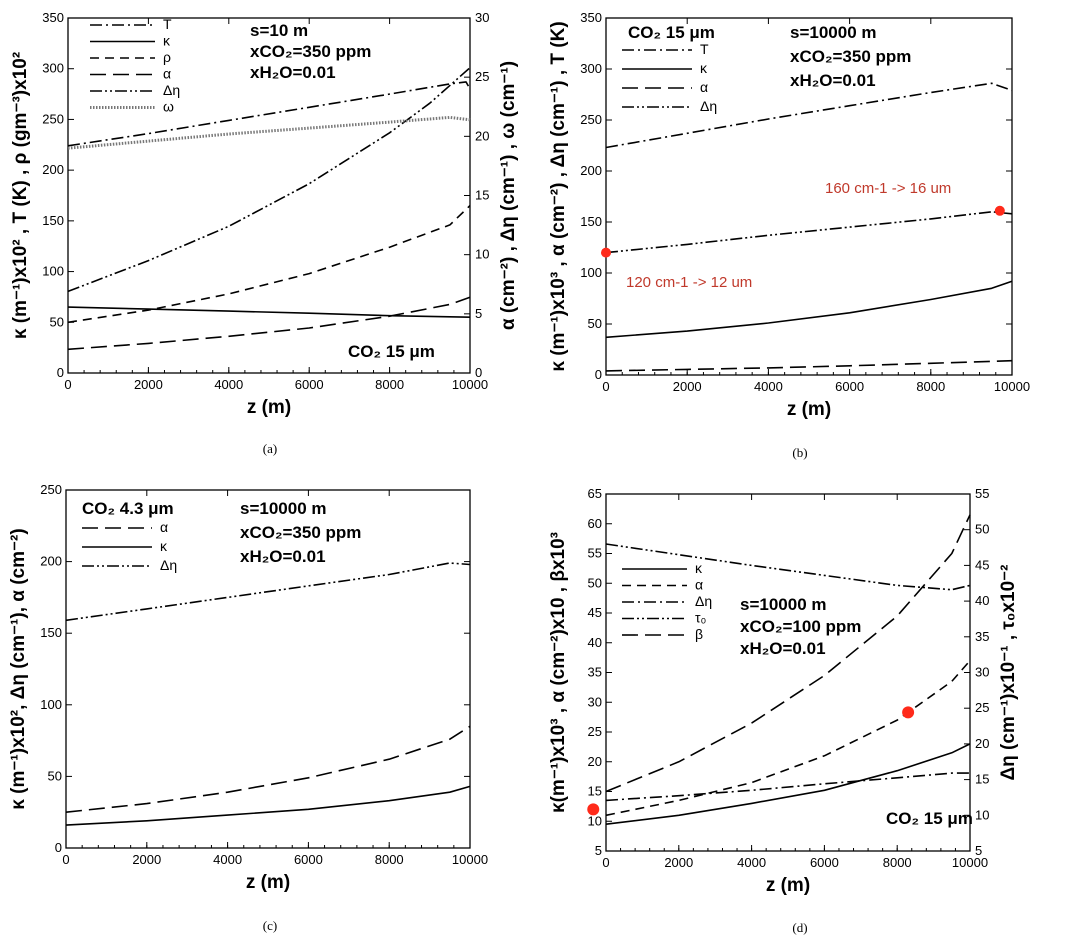 The image size is (1067, 947). Describe the element at coordinates (595, 791) in the screenshot. I see `y-tick-label: 15` at that location.